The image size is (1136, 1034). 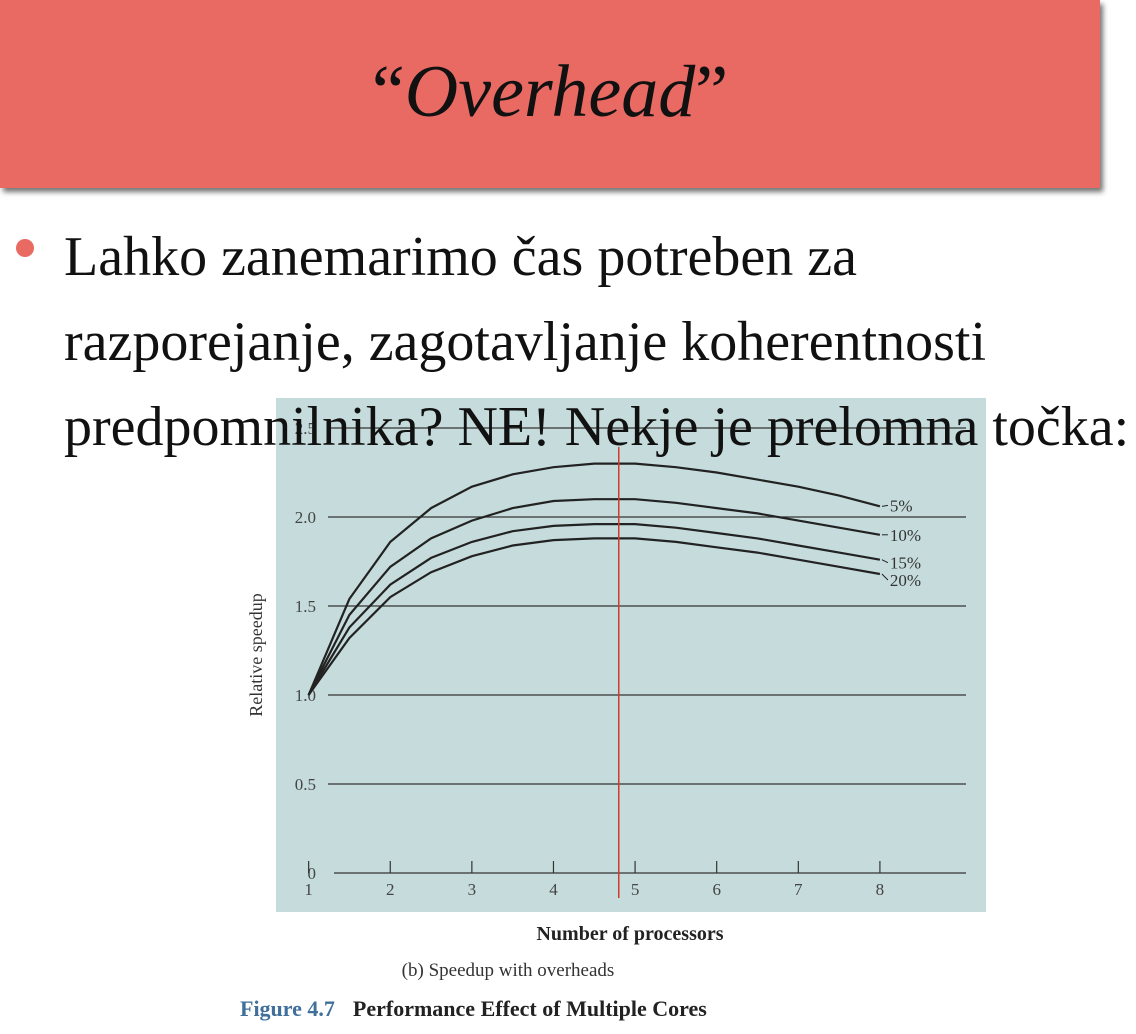 I want to click on series-label: 10%, so click(x=905, y=535).